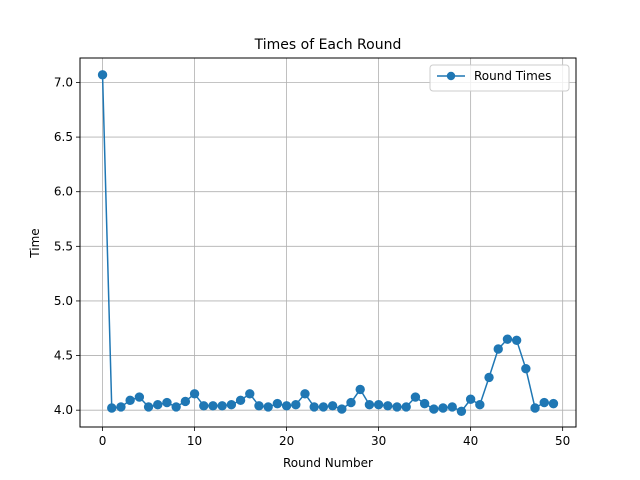  I want to click on y-tick-label: 4.0, so click(63, 410).